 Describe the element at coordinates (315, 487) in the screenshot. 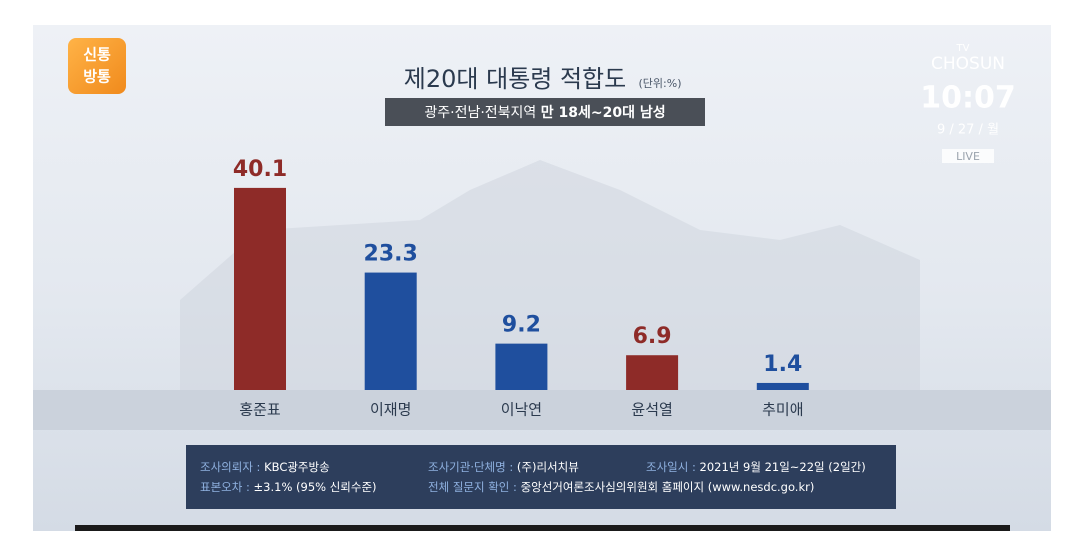

I see `footer-value: ±3.1% (95% 신뢰수준)` at that location.